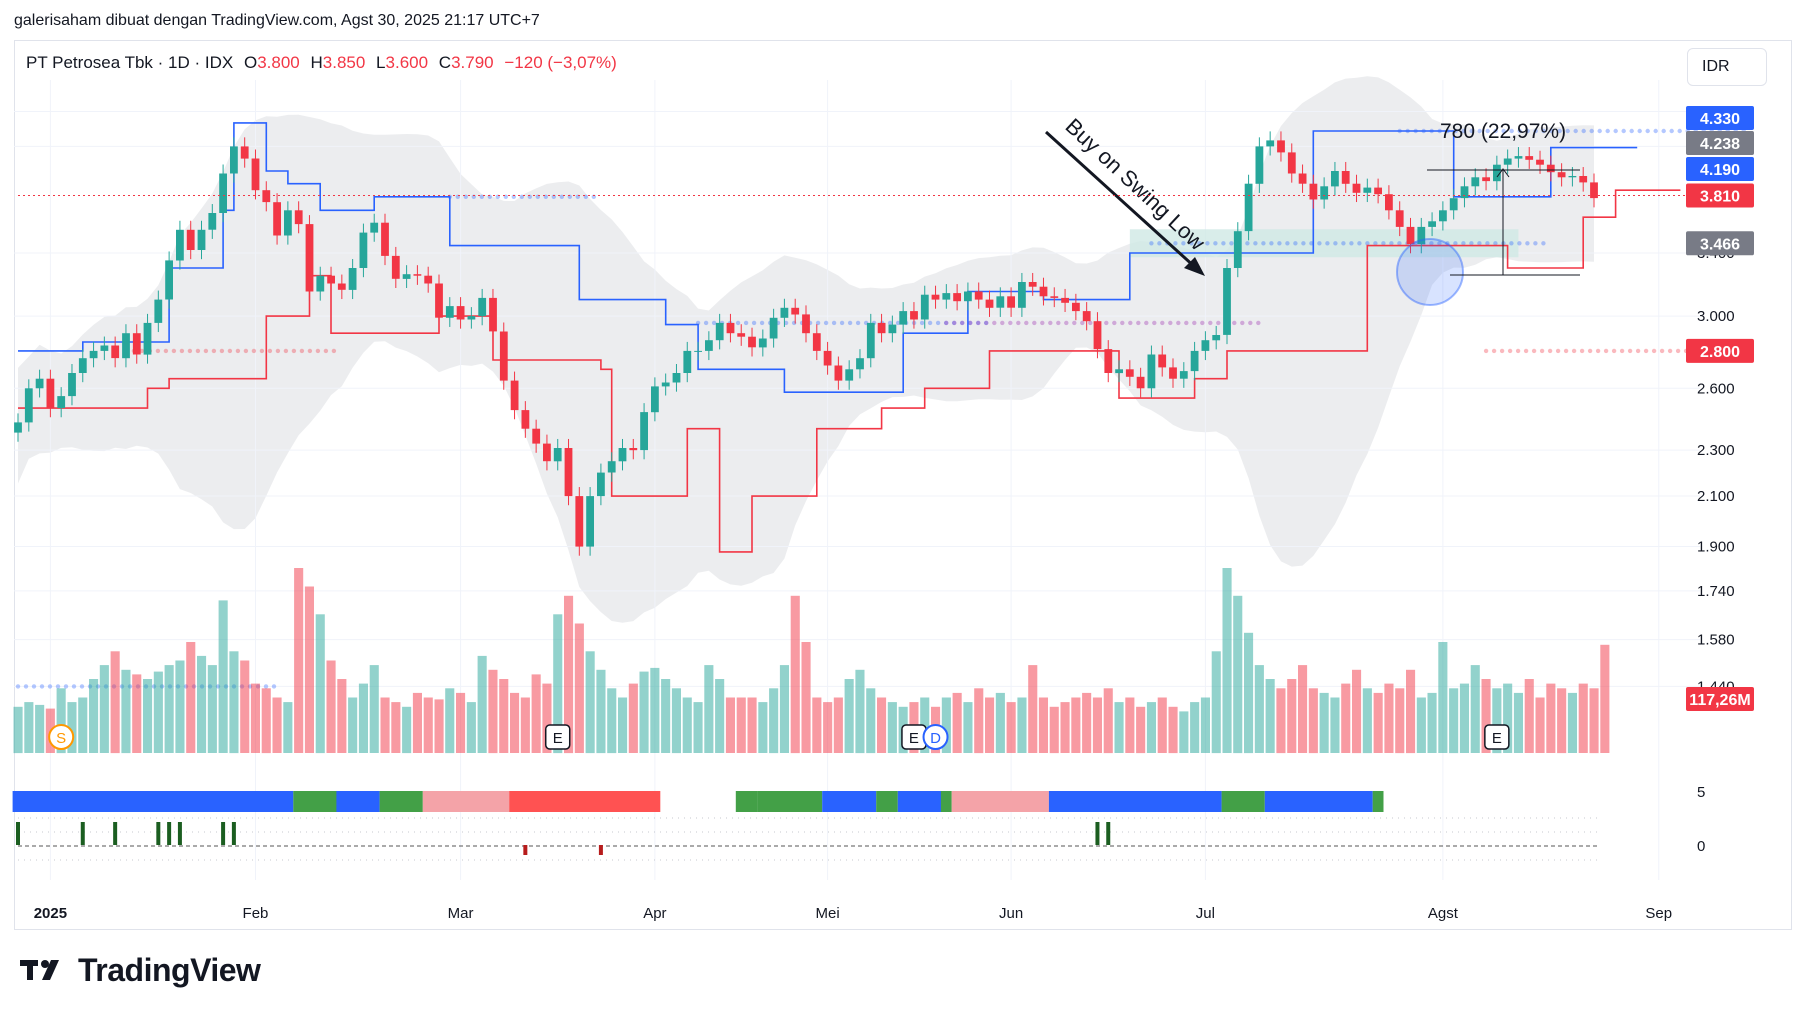  I want to click on high-label: H, so click(316, 62).